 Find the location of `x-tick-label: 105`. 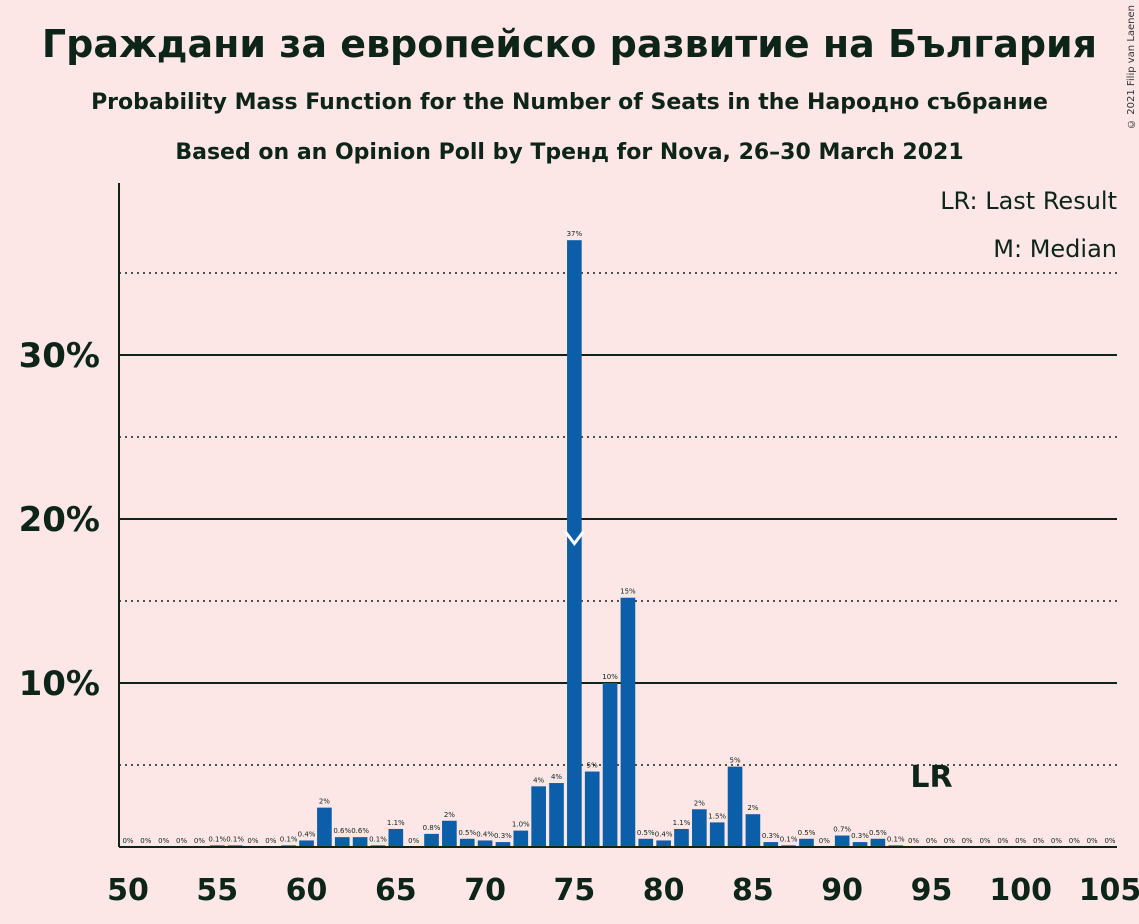

x-tick-label: 105 is located at coordinates (1109, 890).